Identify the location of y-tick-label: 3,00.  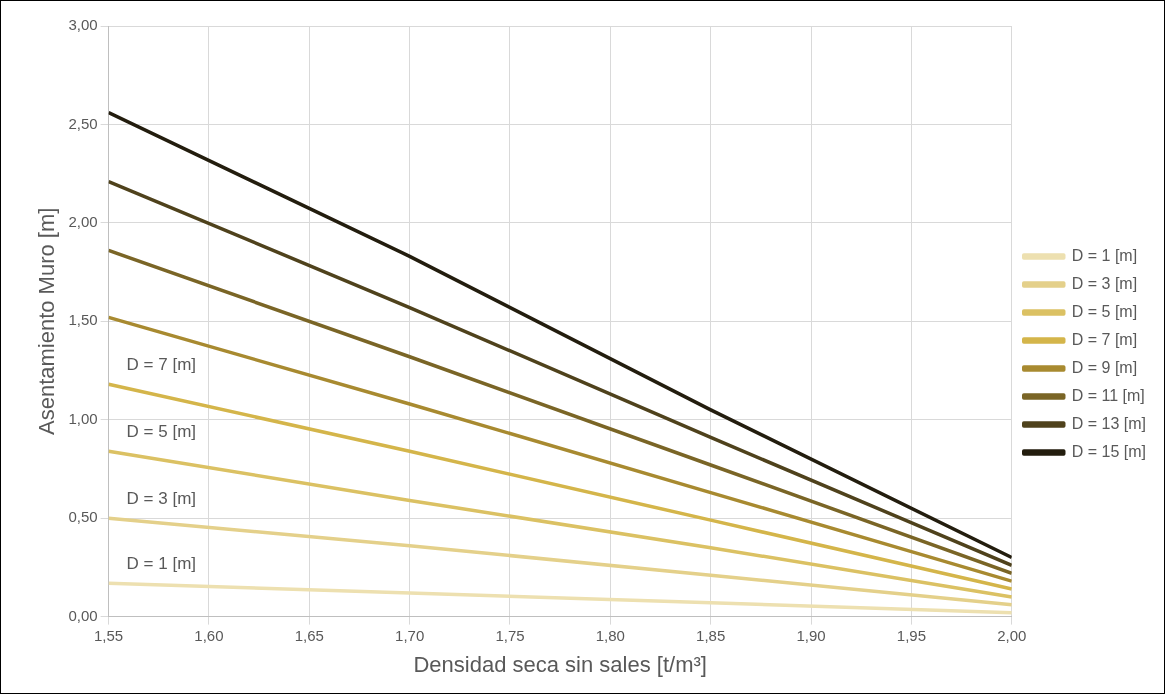
(83, 25).